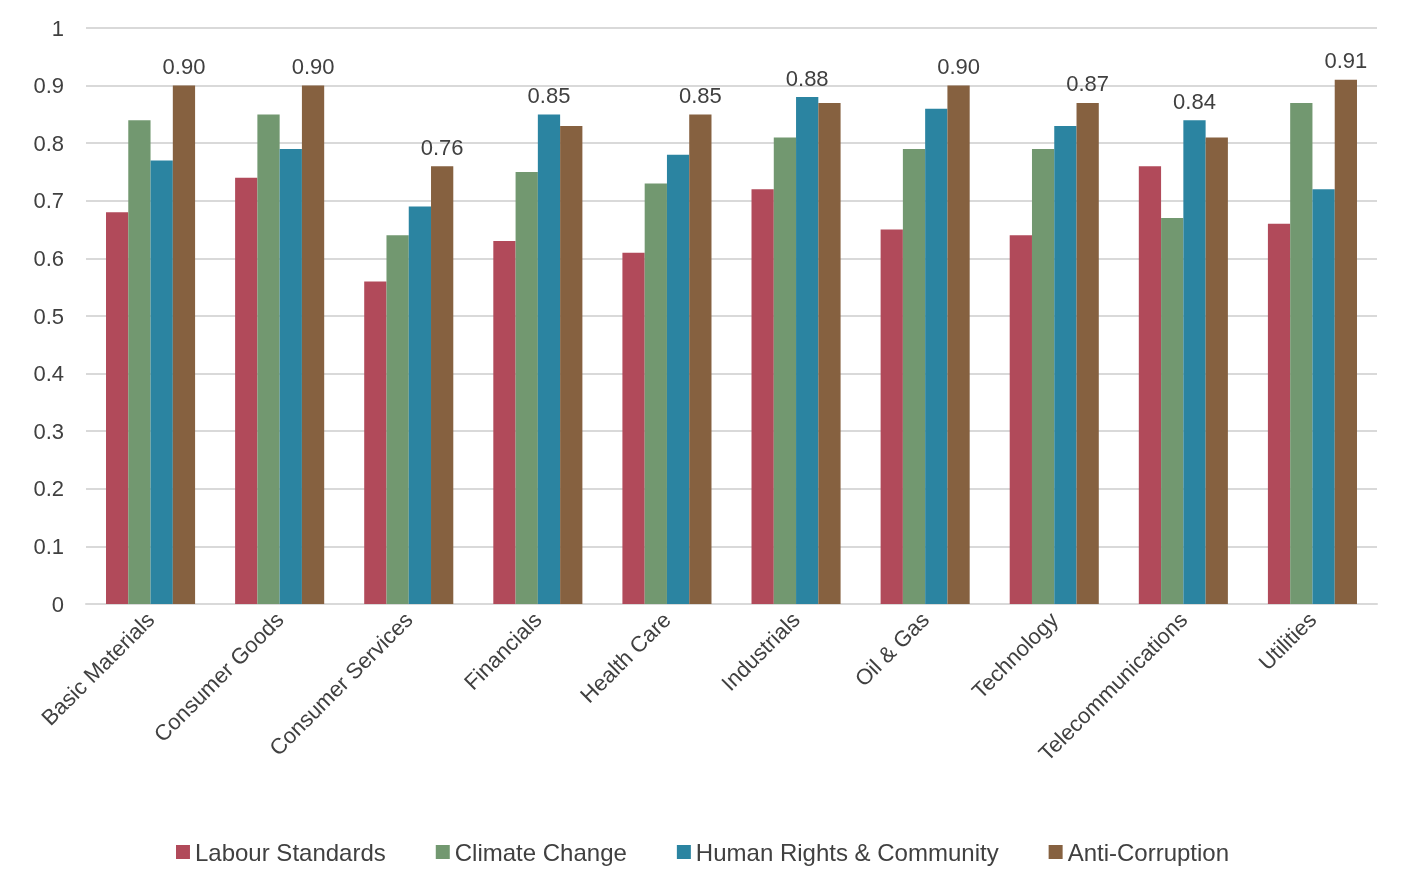 The image size is (1405, 877). I want to click on legend-label: Anti-Corruption, so click(1148, 852).